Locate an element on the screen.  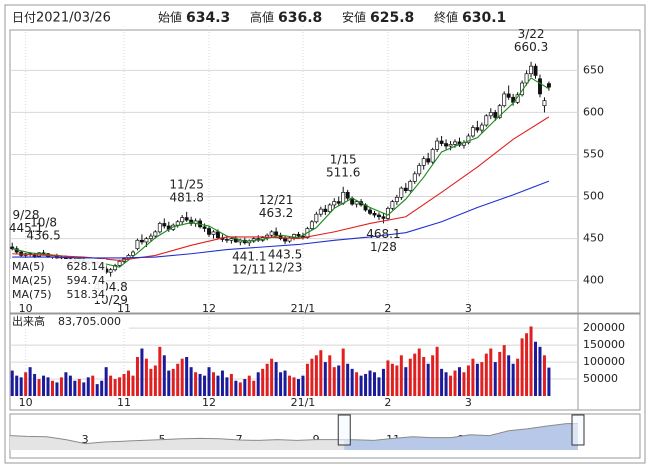
y-tick-label: 200000 is located at coordinates (604, 327).